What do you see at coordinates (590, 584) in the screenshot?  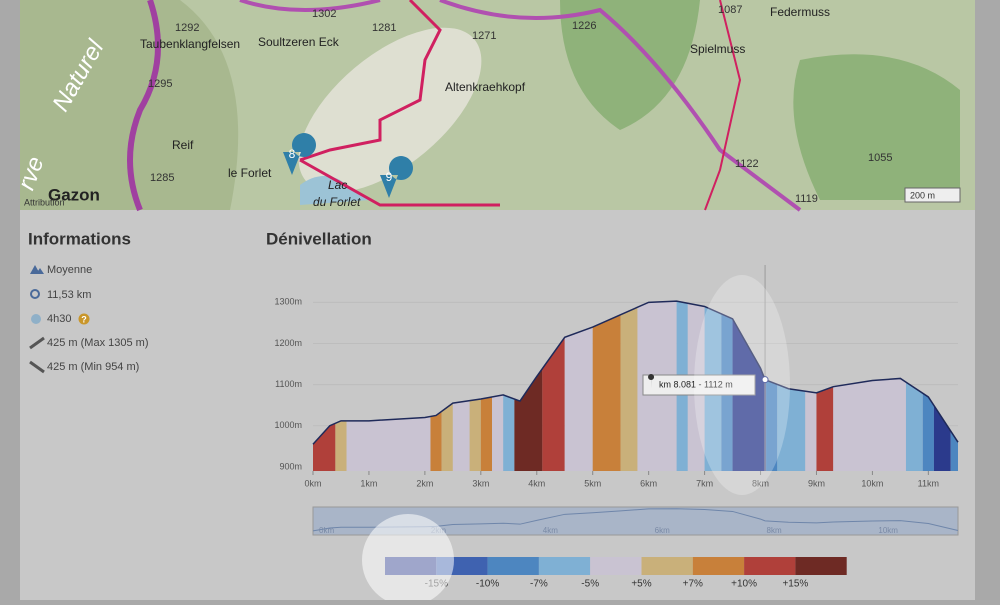 I see `legend-label: -5%` at bounding box center [590, 584].